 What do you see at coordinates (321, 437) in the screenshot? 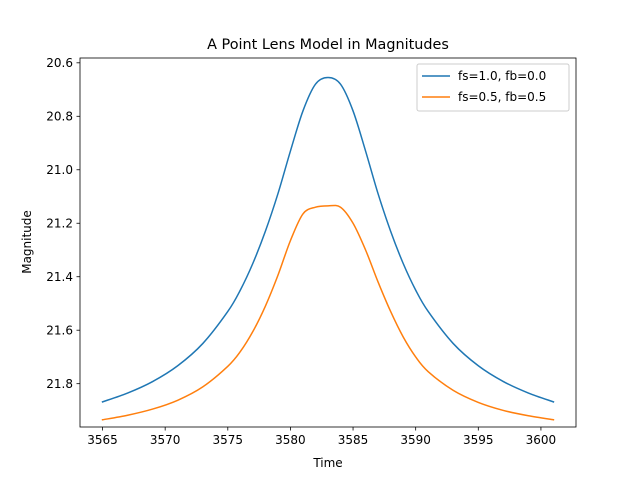
I see `x-axis-ticks: 3565 3570 3575 3580 3585 3590 3595 3600` at bounding box center [321, 437].